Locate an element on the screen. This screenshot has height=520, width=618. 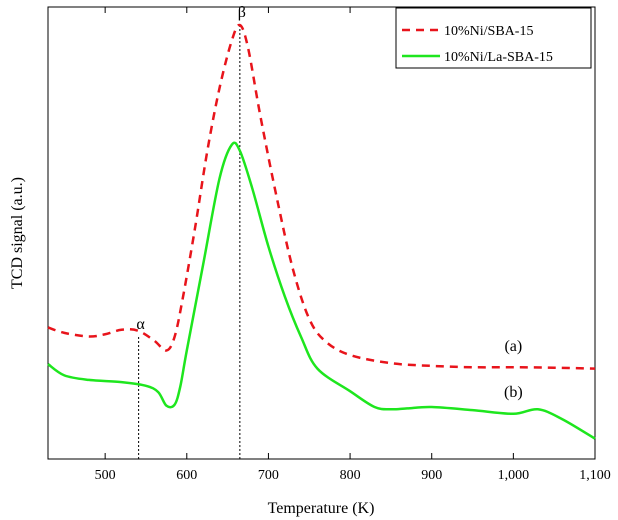
annotation-label: α is located at coordinates (140, 324).